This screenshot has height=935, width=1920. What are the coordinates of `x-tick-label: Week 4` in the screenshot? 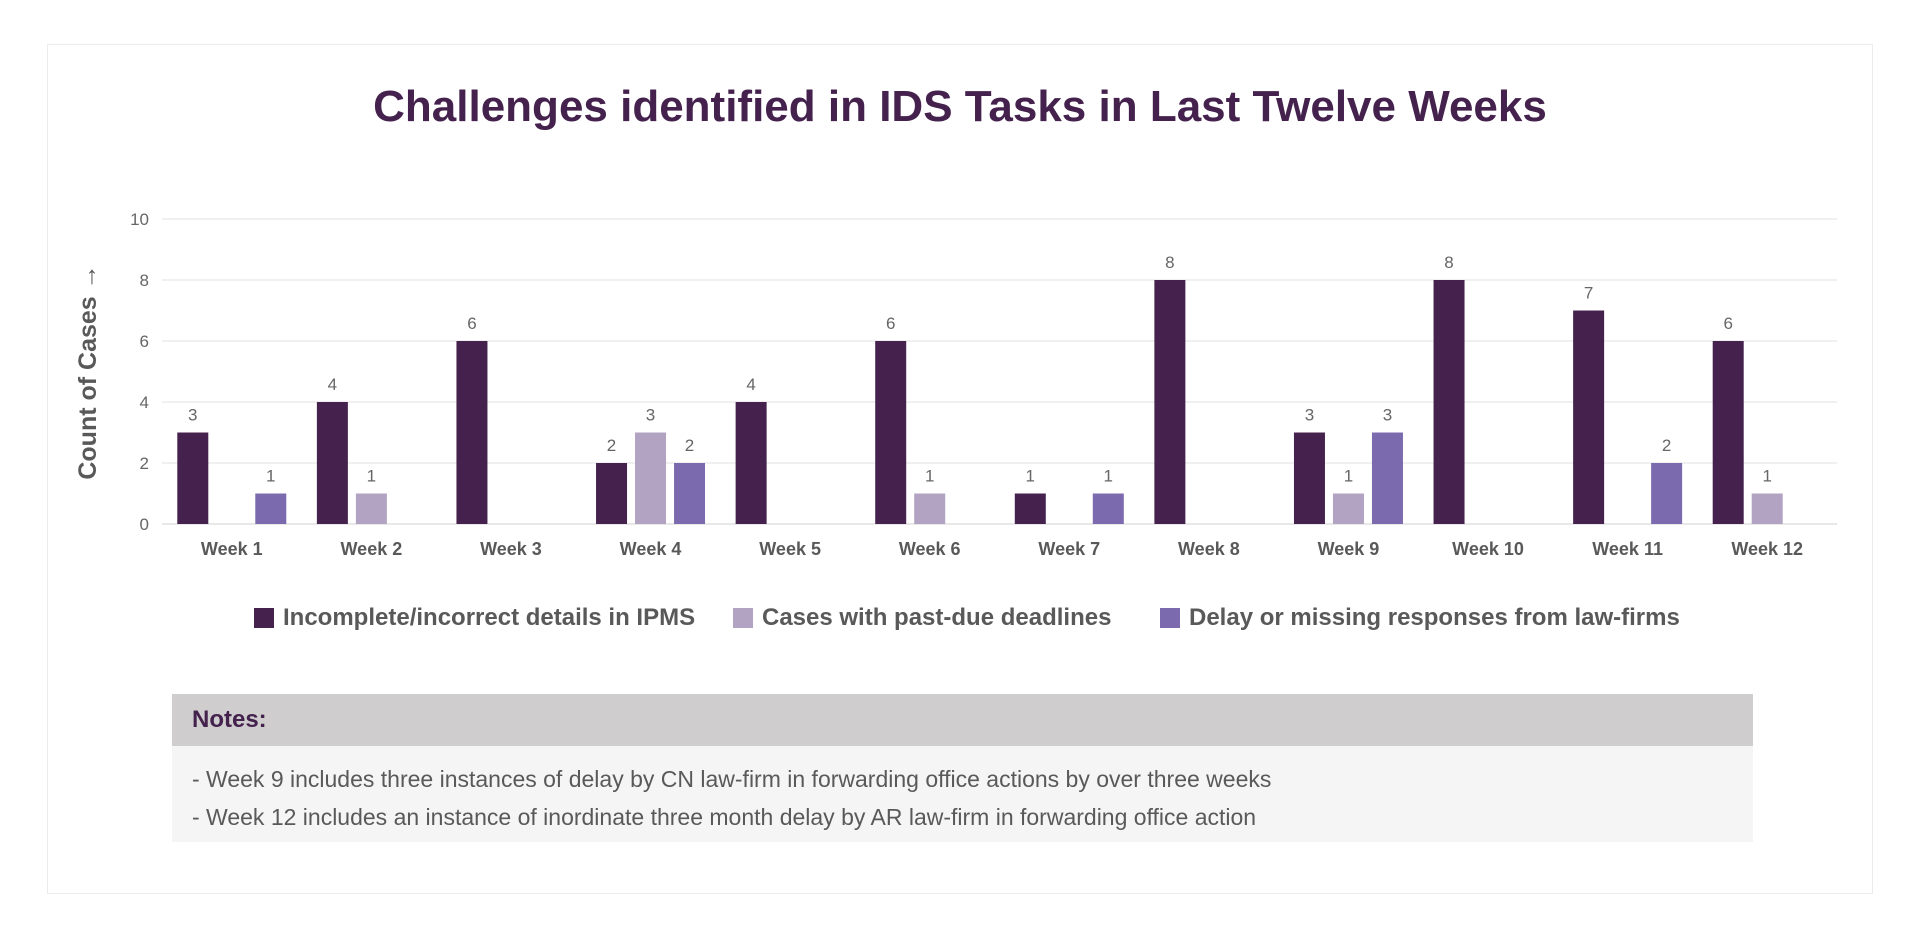 It's located at (651, 549).